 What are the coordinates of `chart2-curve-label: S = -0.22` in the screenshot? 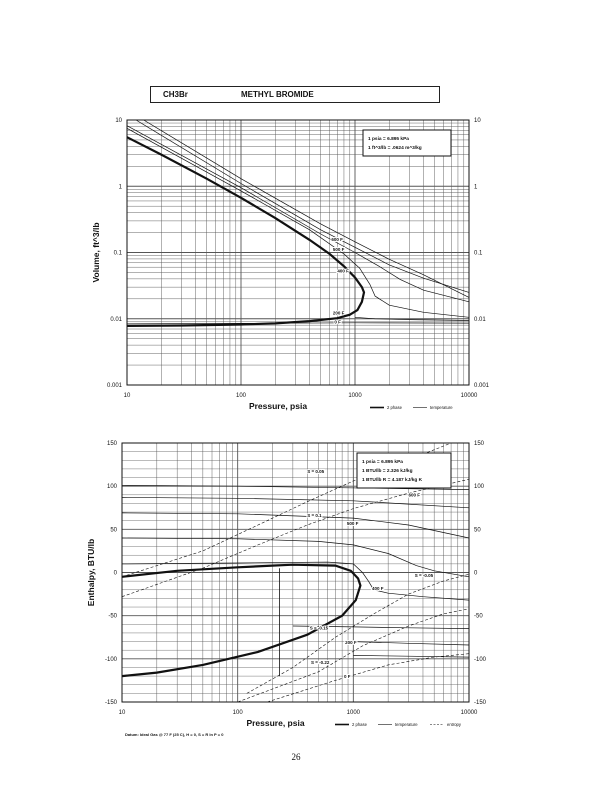 It's located at (320, 662).